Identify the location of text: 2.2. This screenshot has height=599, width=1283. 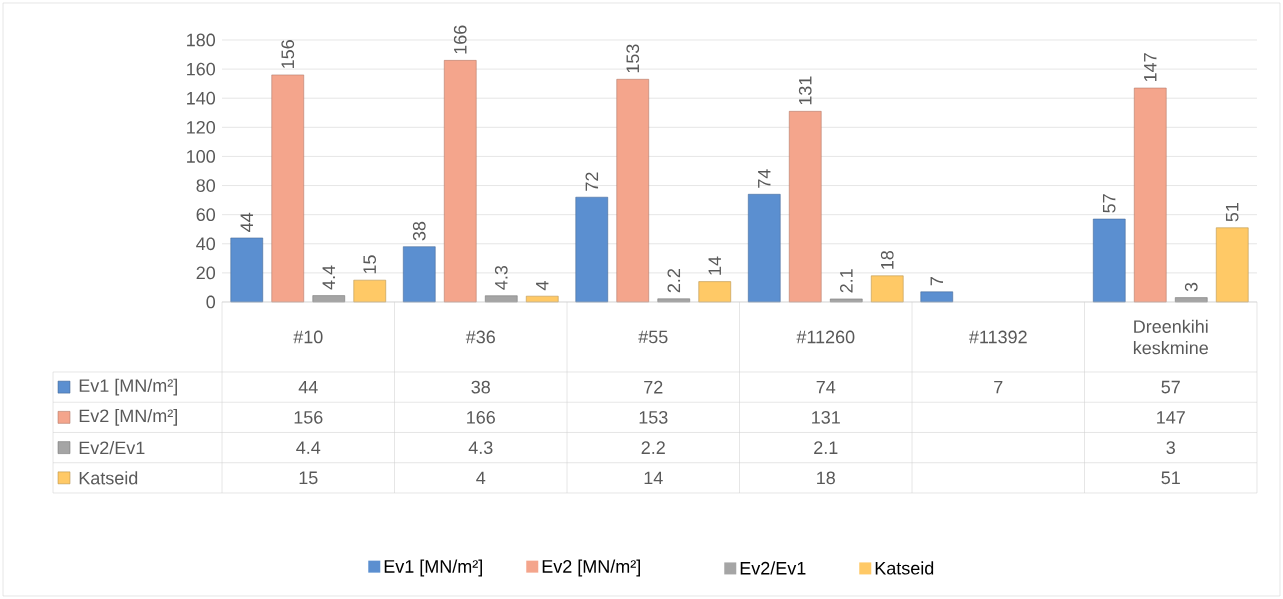
(674, 281).